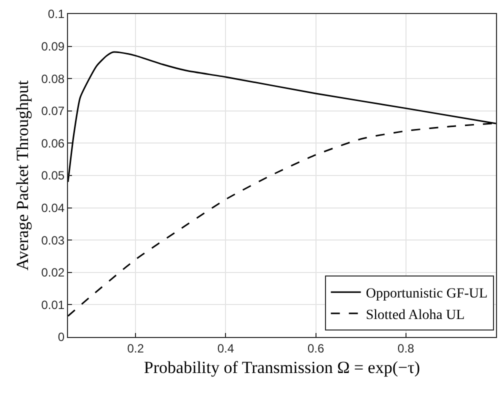 The image size is (498, 401). I want to click on y-tick-label: 0.01, so click(53, 305).